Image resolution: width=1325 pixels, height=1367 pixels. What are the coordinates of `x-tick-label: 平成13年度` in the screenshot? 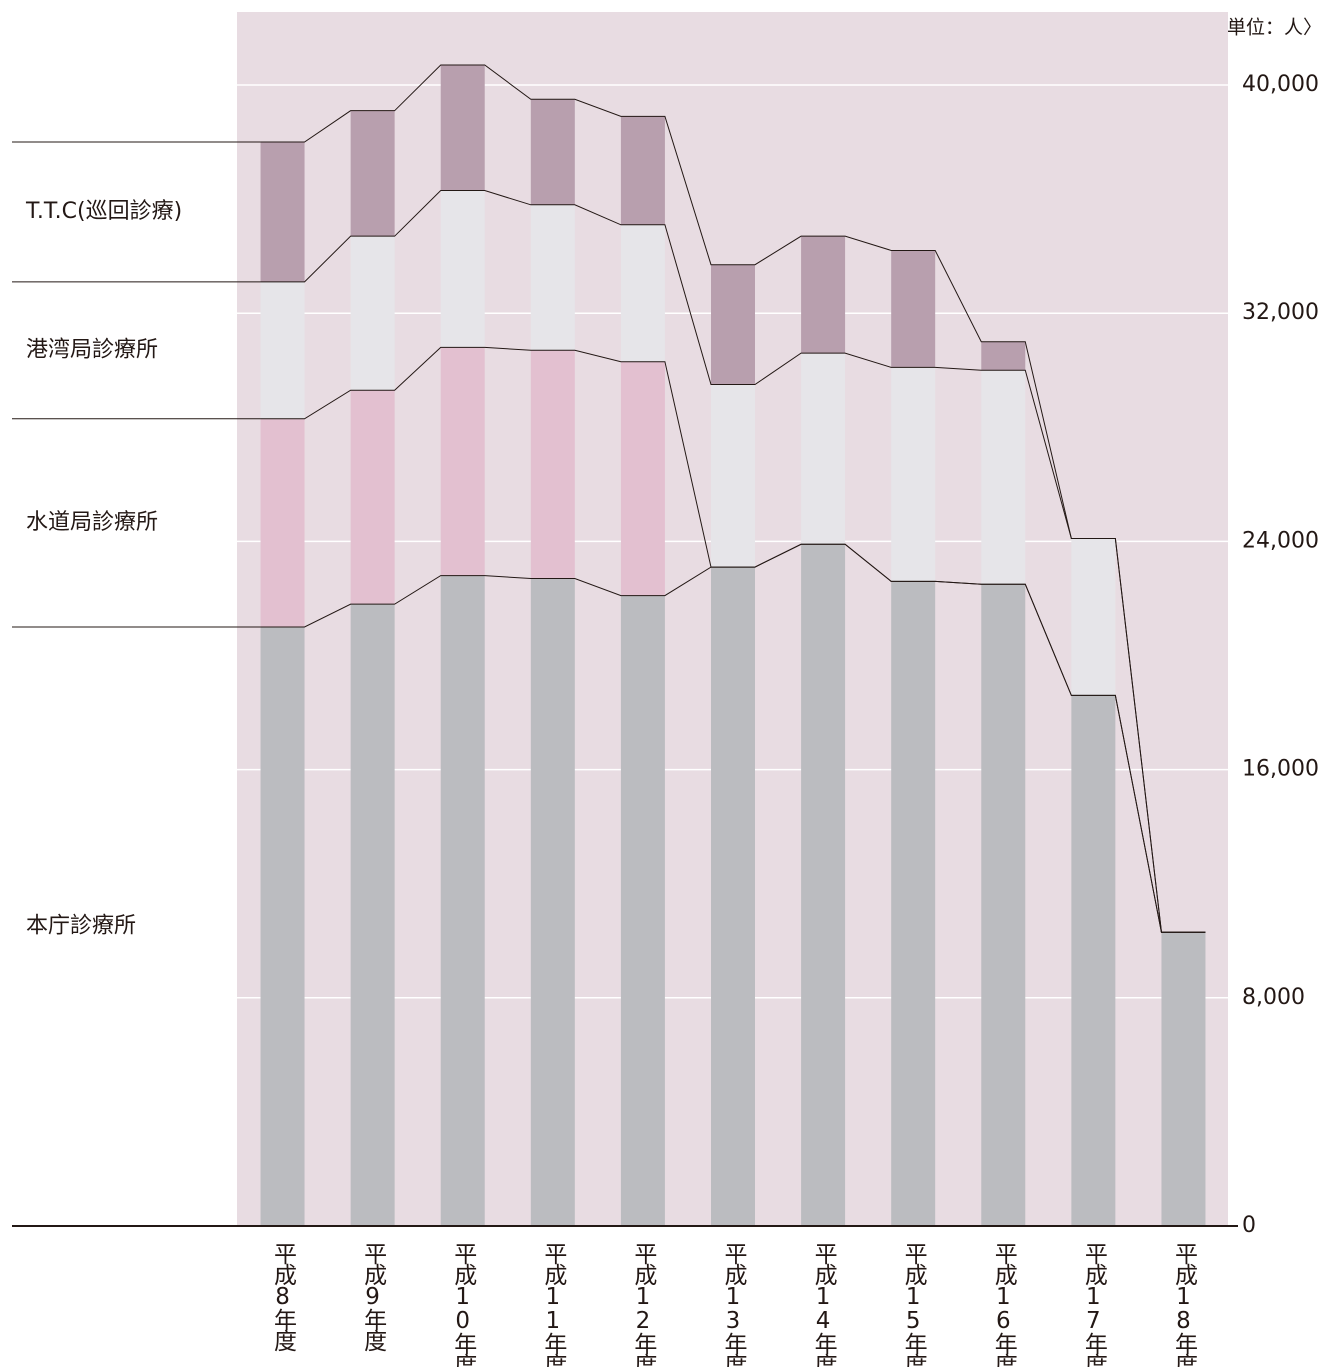 It's located at (734, 1304).